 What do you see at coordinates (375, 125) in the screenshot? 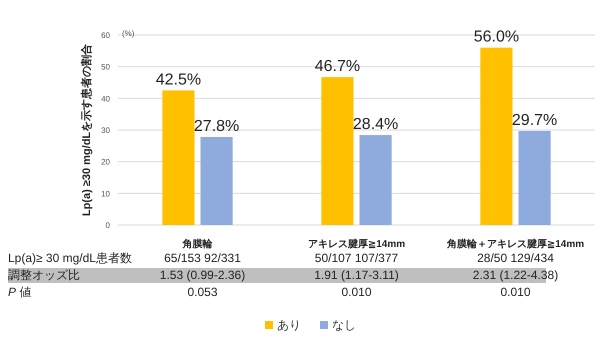
I see `data-label: 28.4%` at bounding box center [375, 125].